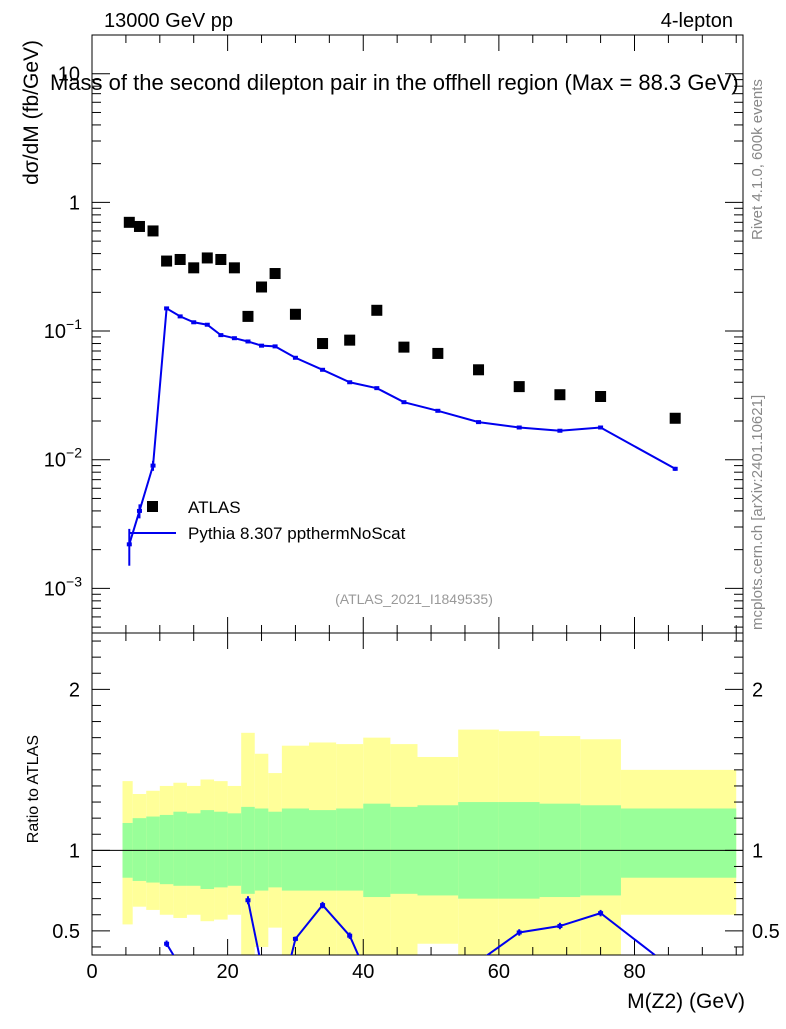  Describe the element at coordinates (766, 932) in the screenshot. I see `ratio-y-tick-label-right: 0.5` at that location.